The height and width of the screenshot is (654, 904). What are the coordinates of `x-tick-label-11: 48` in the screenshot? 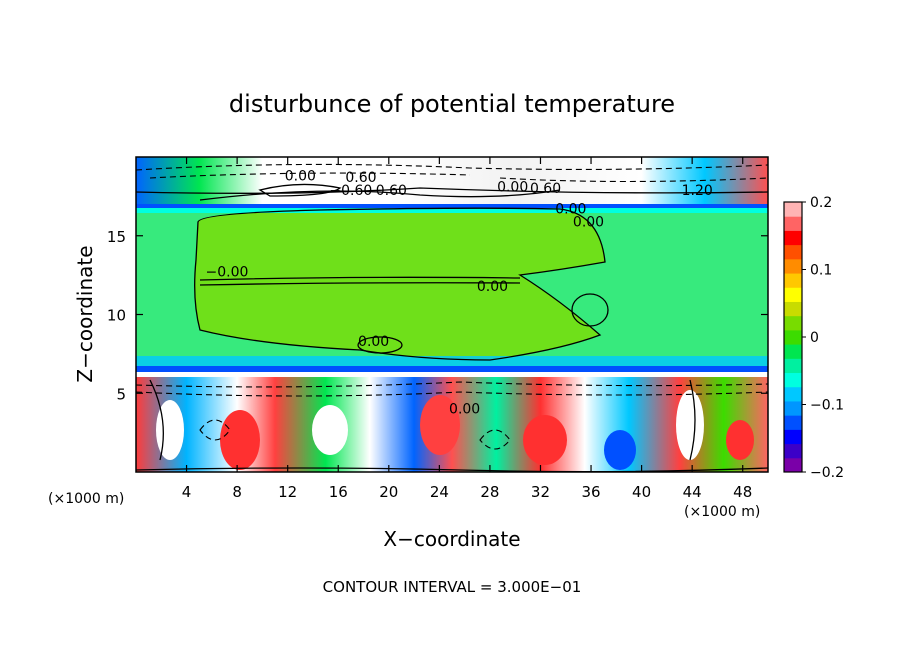 It's located at (742, 492).